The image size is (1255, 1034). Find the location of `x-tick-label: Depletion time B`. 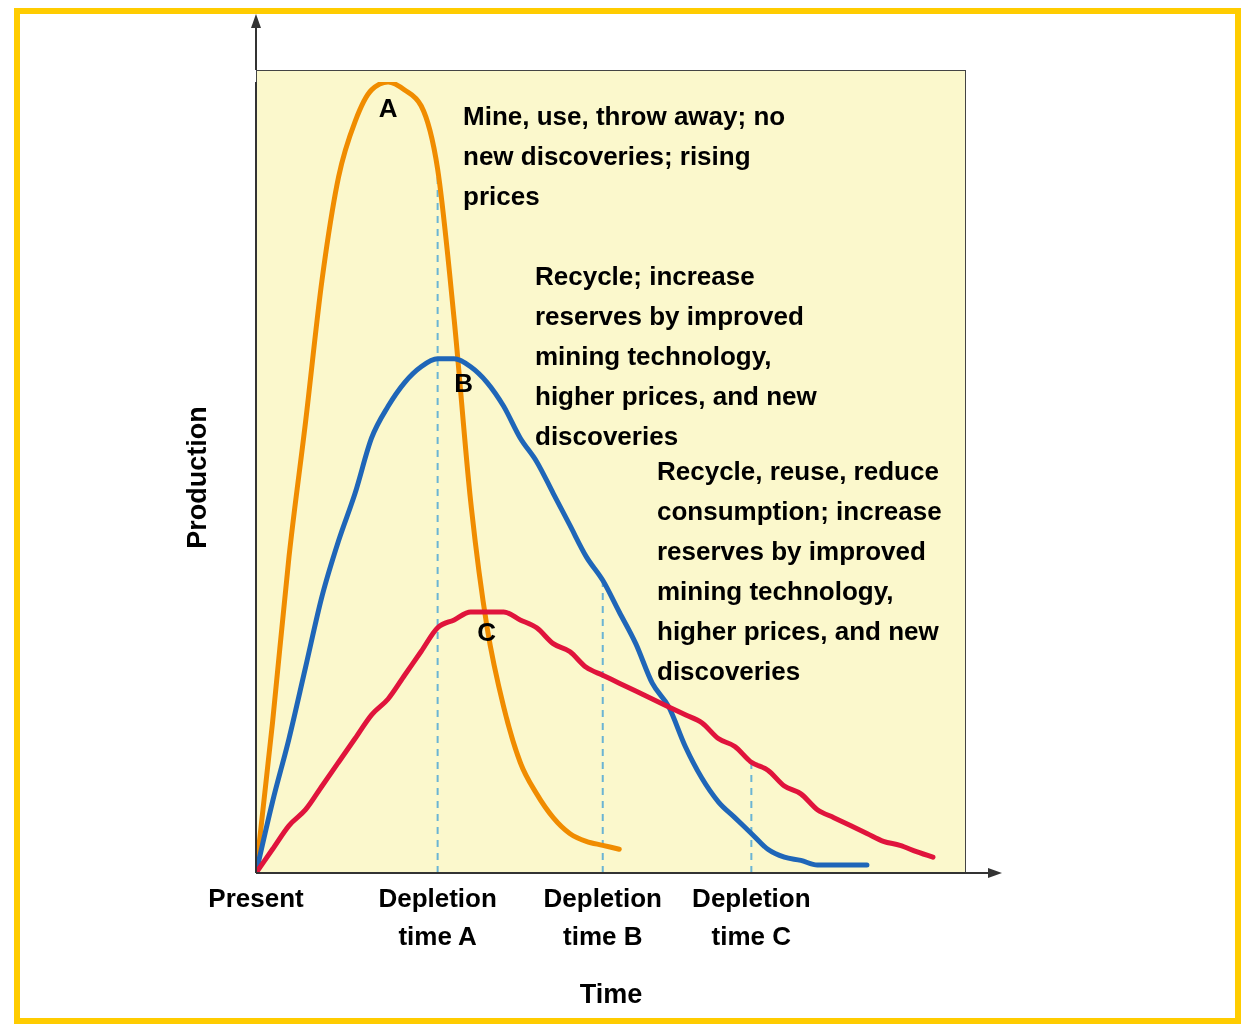

x-tick-label: Depletion time B is located at coordinates (602, 917).